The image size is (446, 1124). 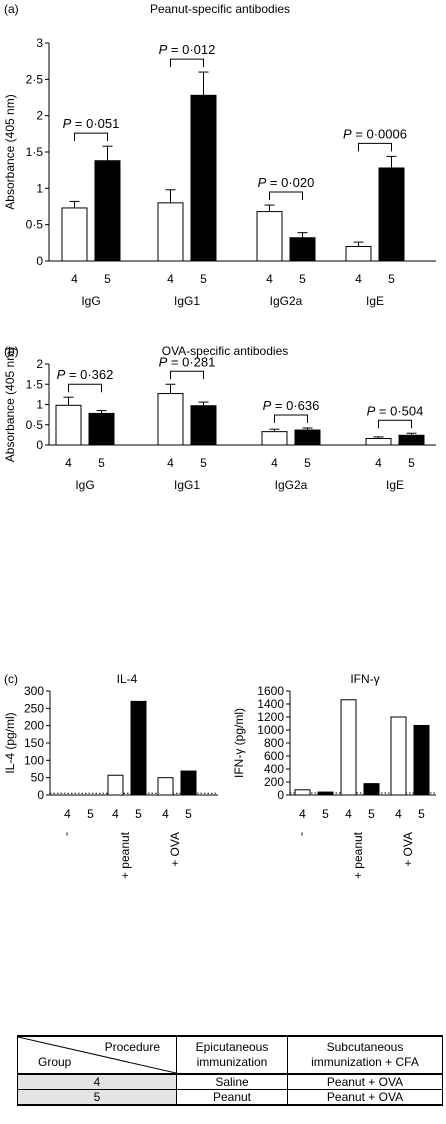 I want to click on panel-2-ytick-label: 150, so click(x=34, y=743).